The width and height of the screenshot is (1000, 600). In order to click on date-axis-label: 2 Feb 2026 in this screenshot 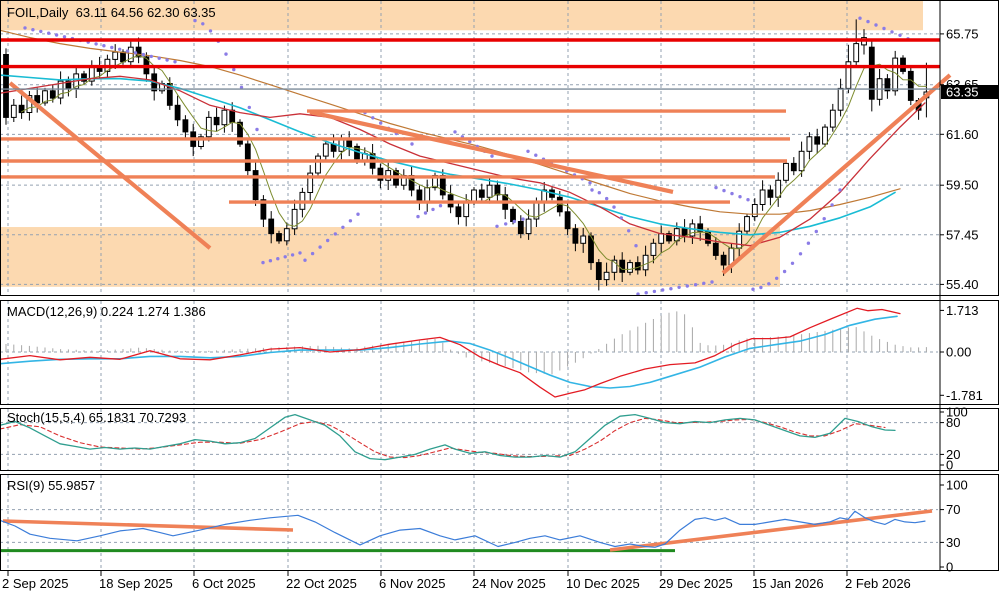, I will do `click(878, 583)`.